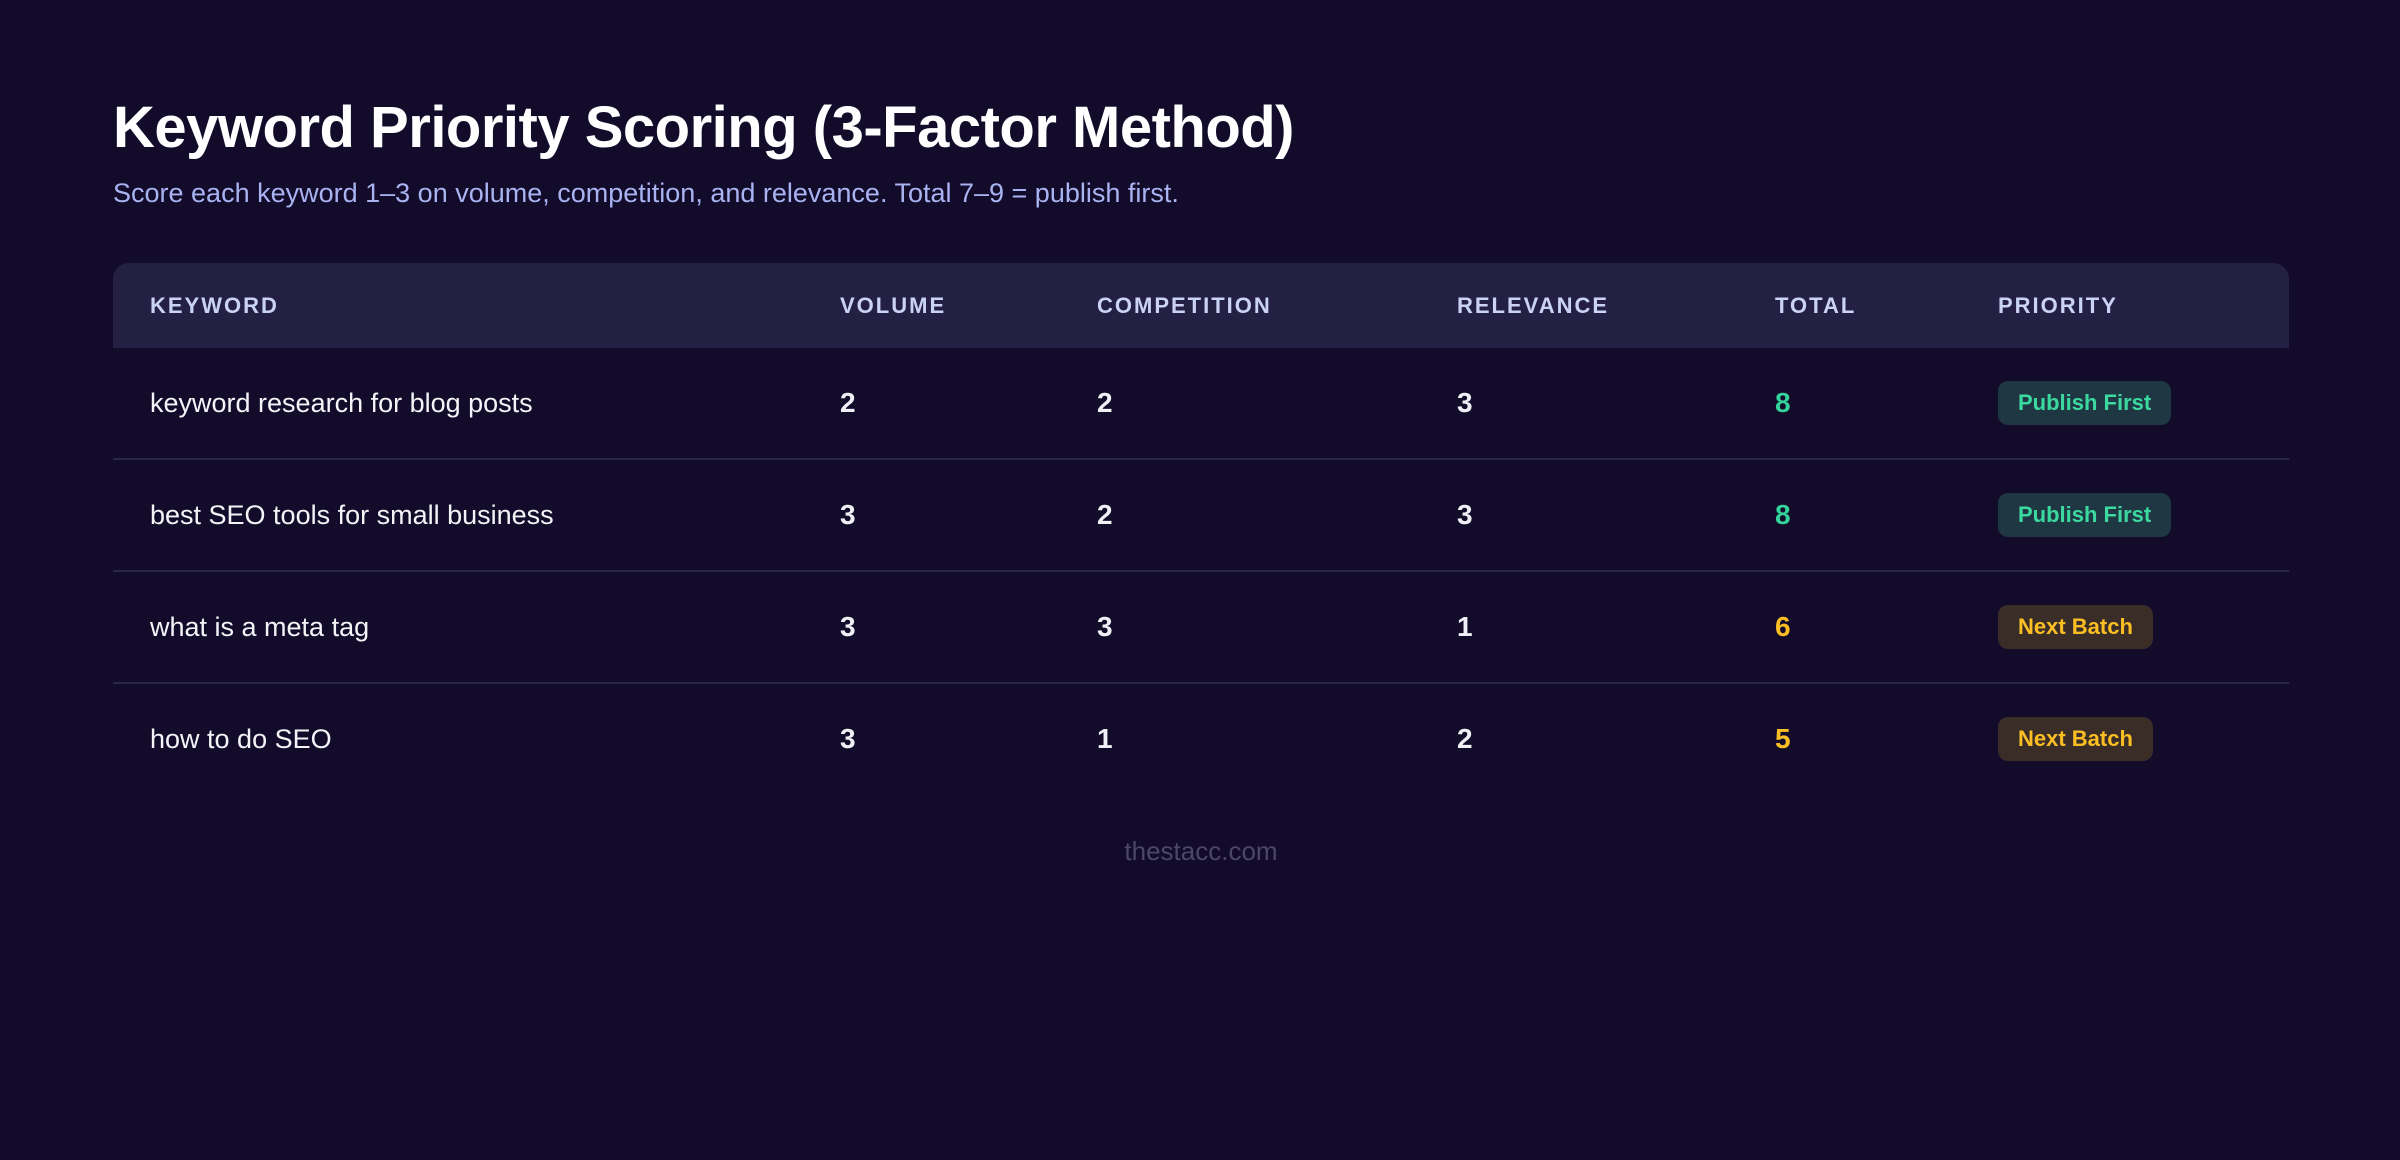  I want to click on column-header-priority: PRIORITY, so click(2058, 305).